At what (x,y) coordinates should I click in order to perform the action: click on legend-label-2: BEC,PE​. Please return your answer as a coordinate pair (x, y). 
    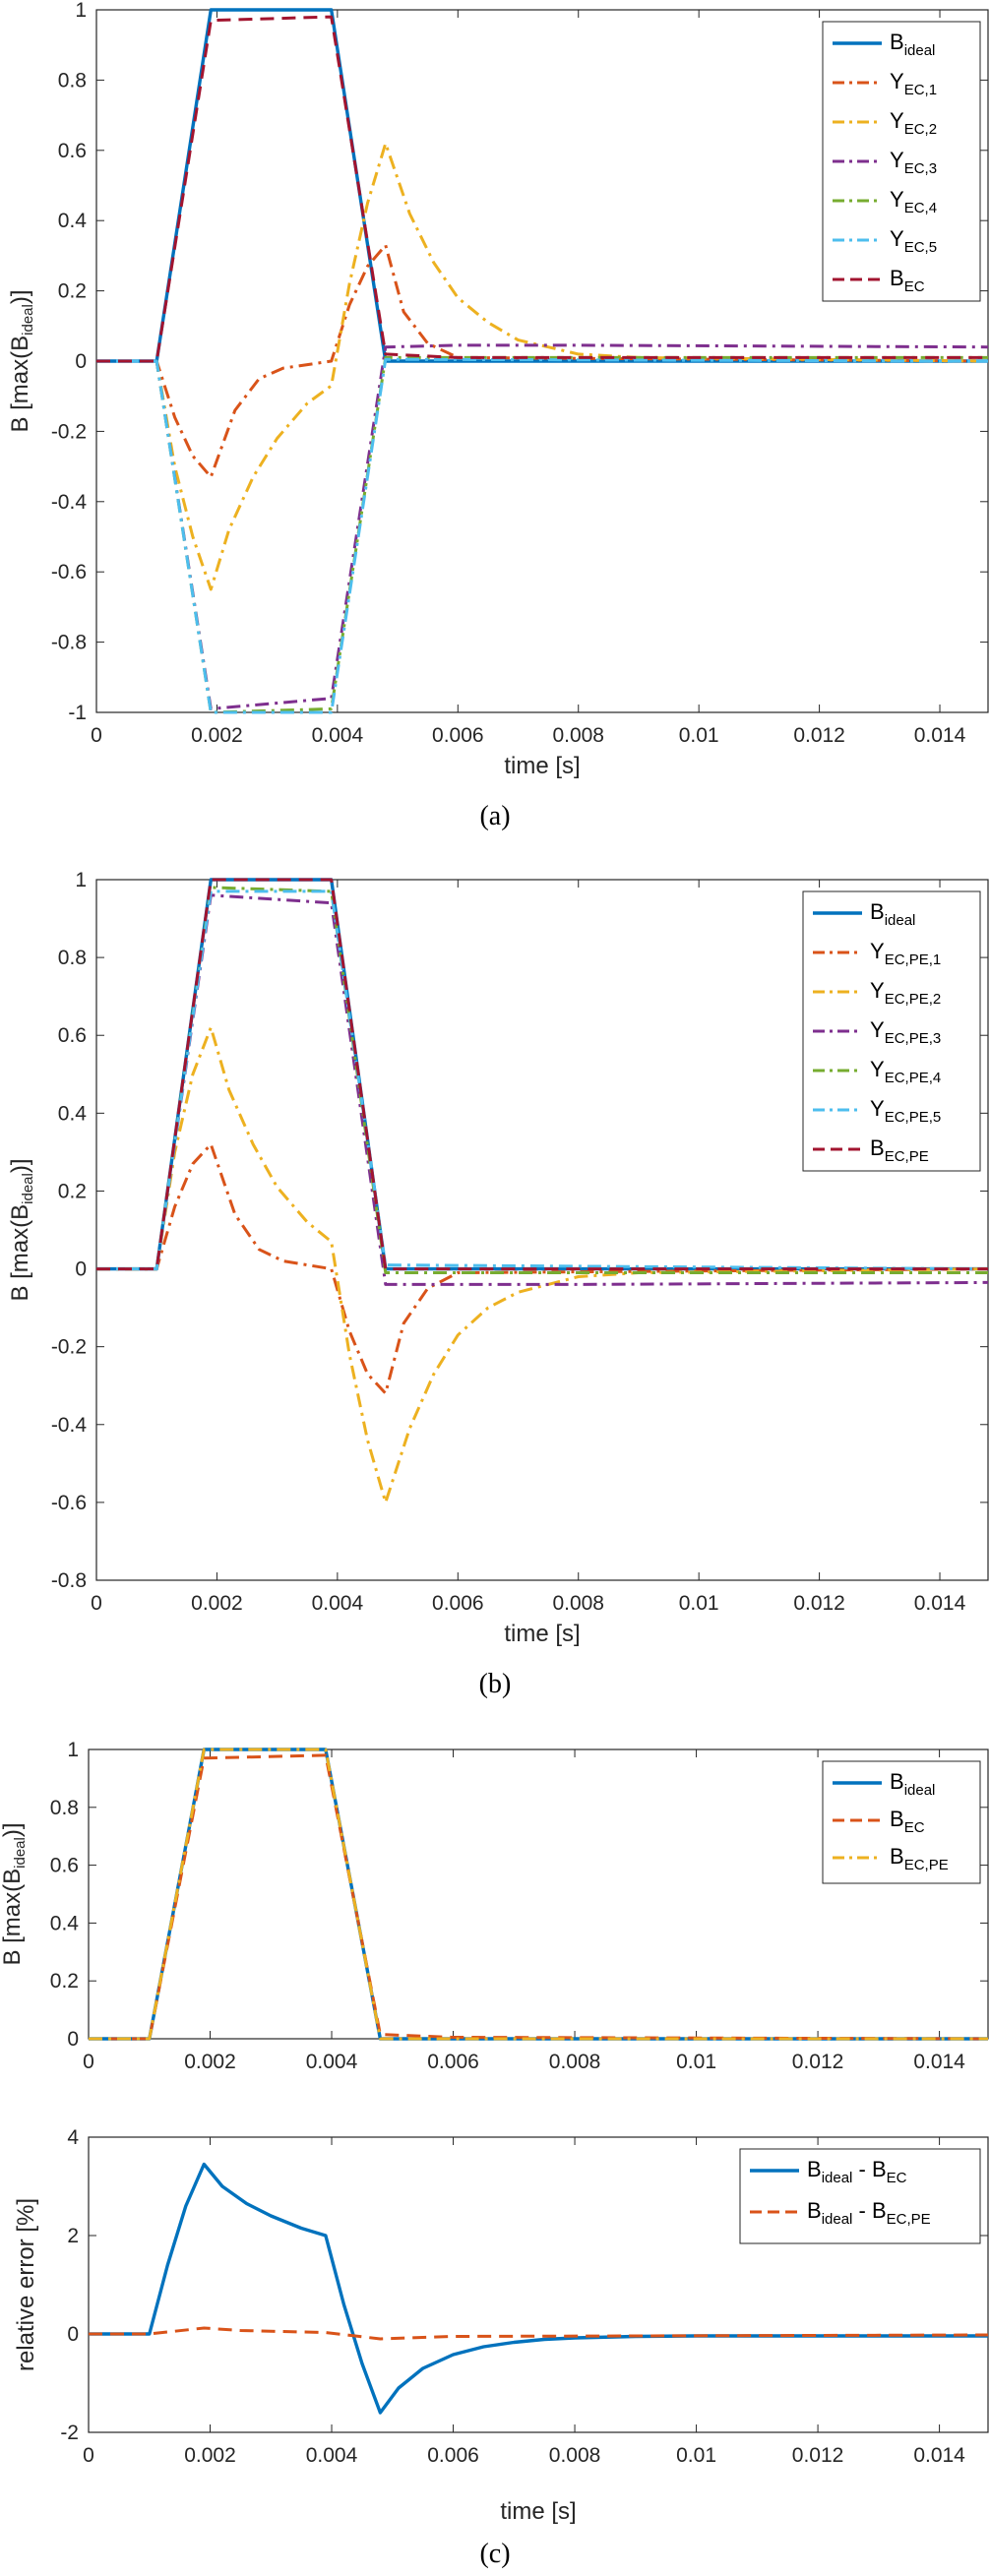
    Looking at the image, I should click on (920, 1858).